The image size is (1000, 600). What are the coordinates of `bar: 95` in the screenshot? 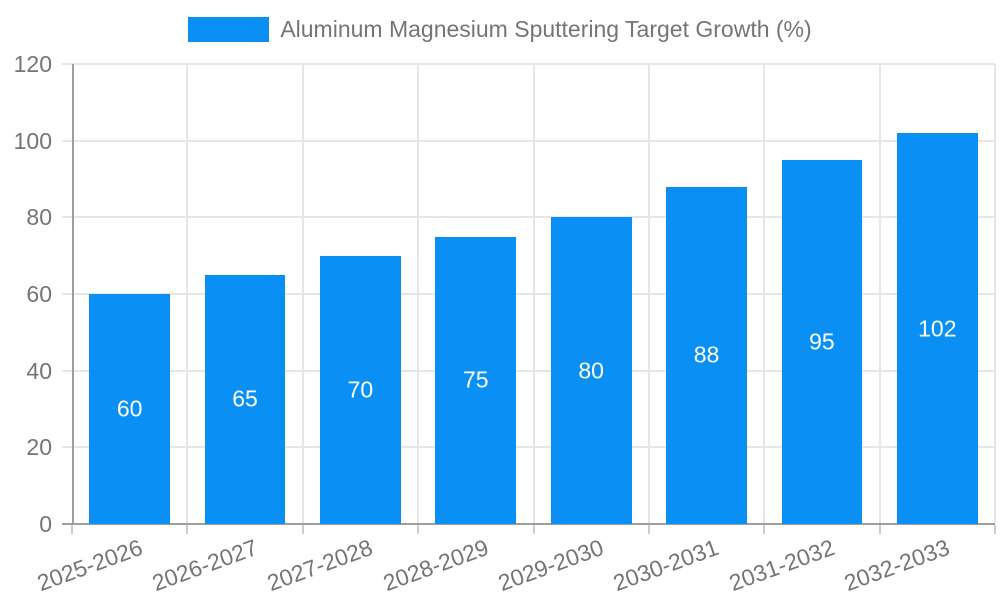 It's located at (822, 341).